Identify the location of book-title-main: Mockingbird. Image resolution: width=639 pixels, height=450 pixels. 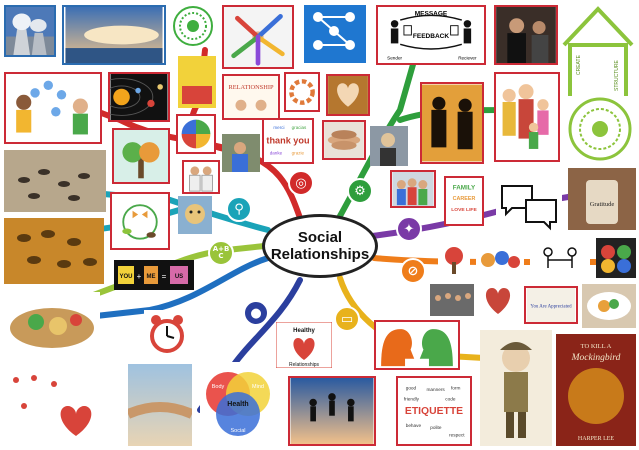
(596, 358).